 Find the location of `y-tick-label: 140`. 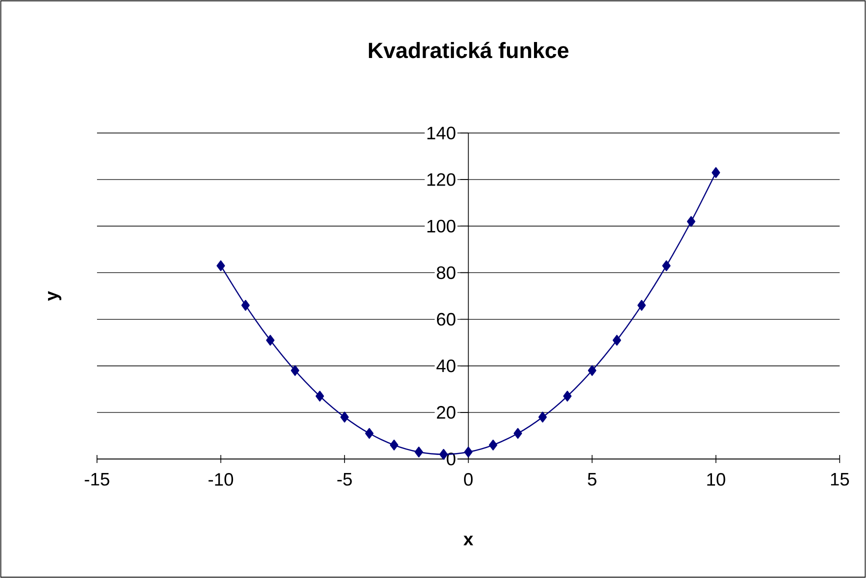

y-tick-label: 140 is located at coordinates (441, 133).